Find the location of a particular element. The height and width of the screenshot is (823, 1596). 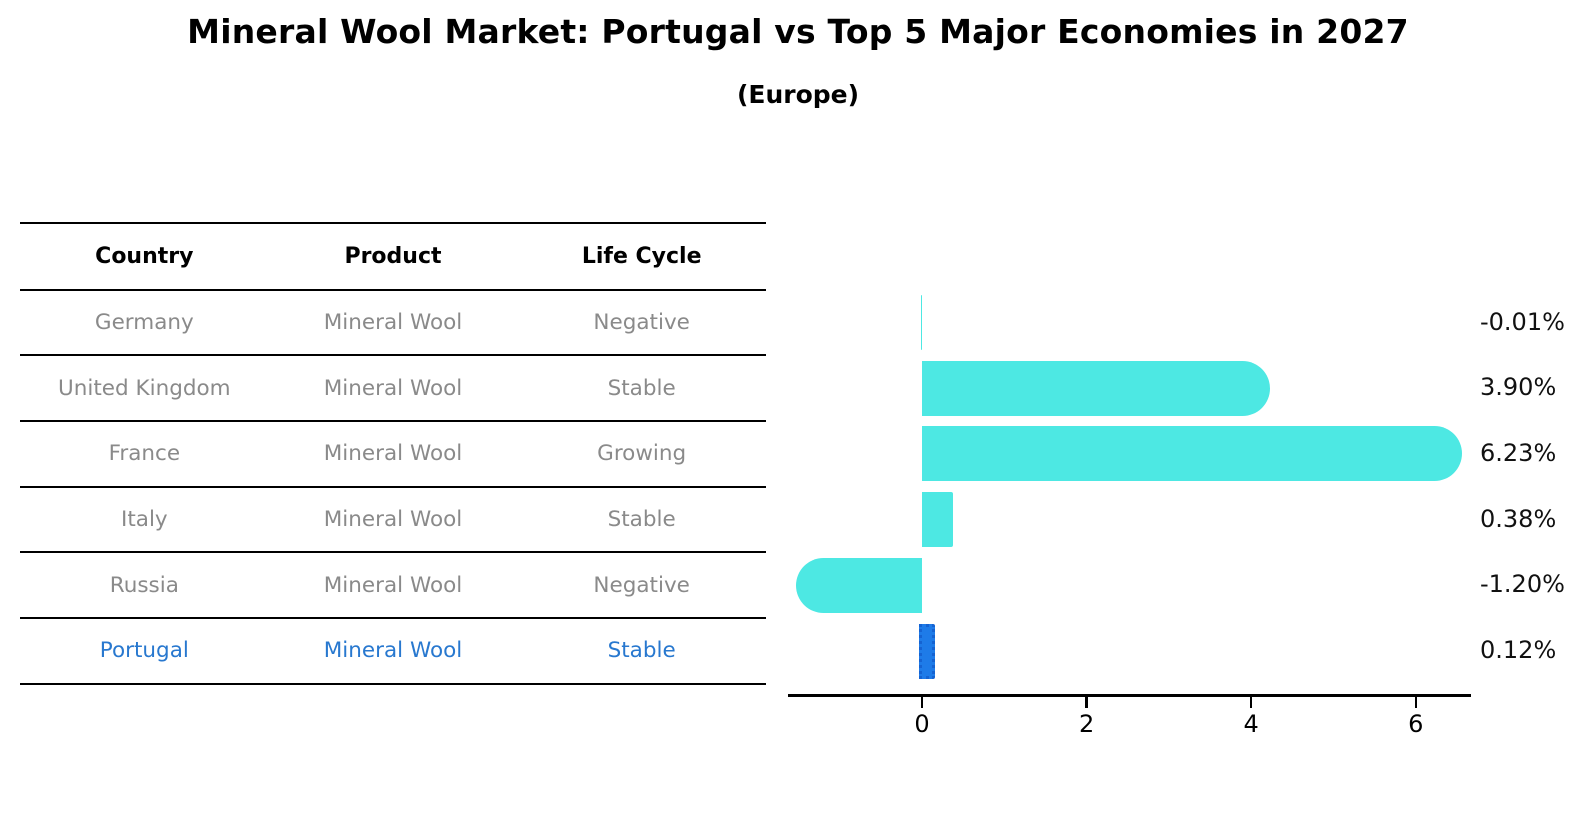

cell-product-united-kingdom: Mineral Wool is located at coordinates (393, 388).